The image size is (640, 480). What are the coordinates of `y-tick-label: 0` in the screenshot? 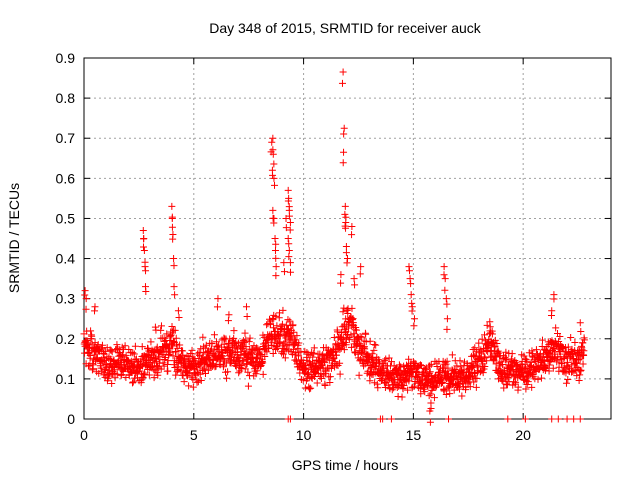 It's located at (71, 419).